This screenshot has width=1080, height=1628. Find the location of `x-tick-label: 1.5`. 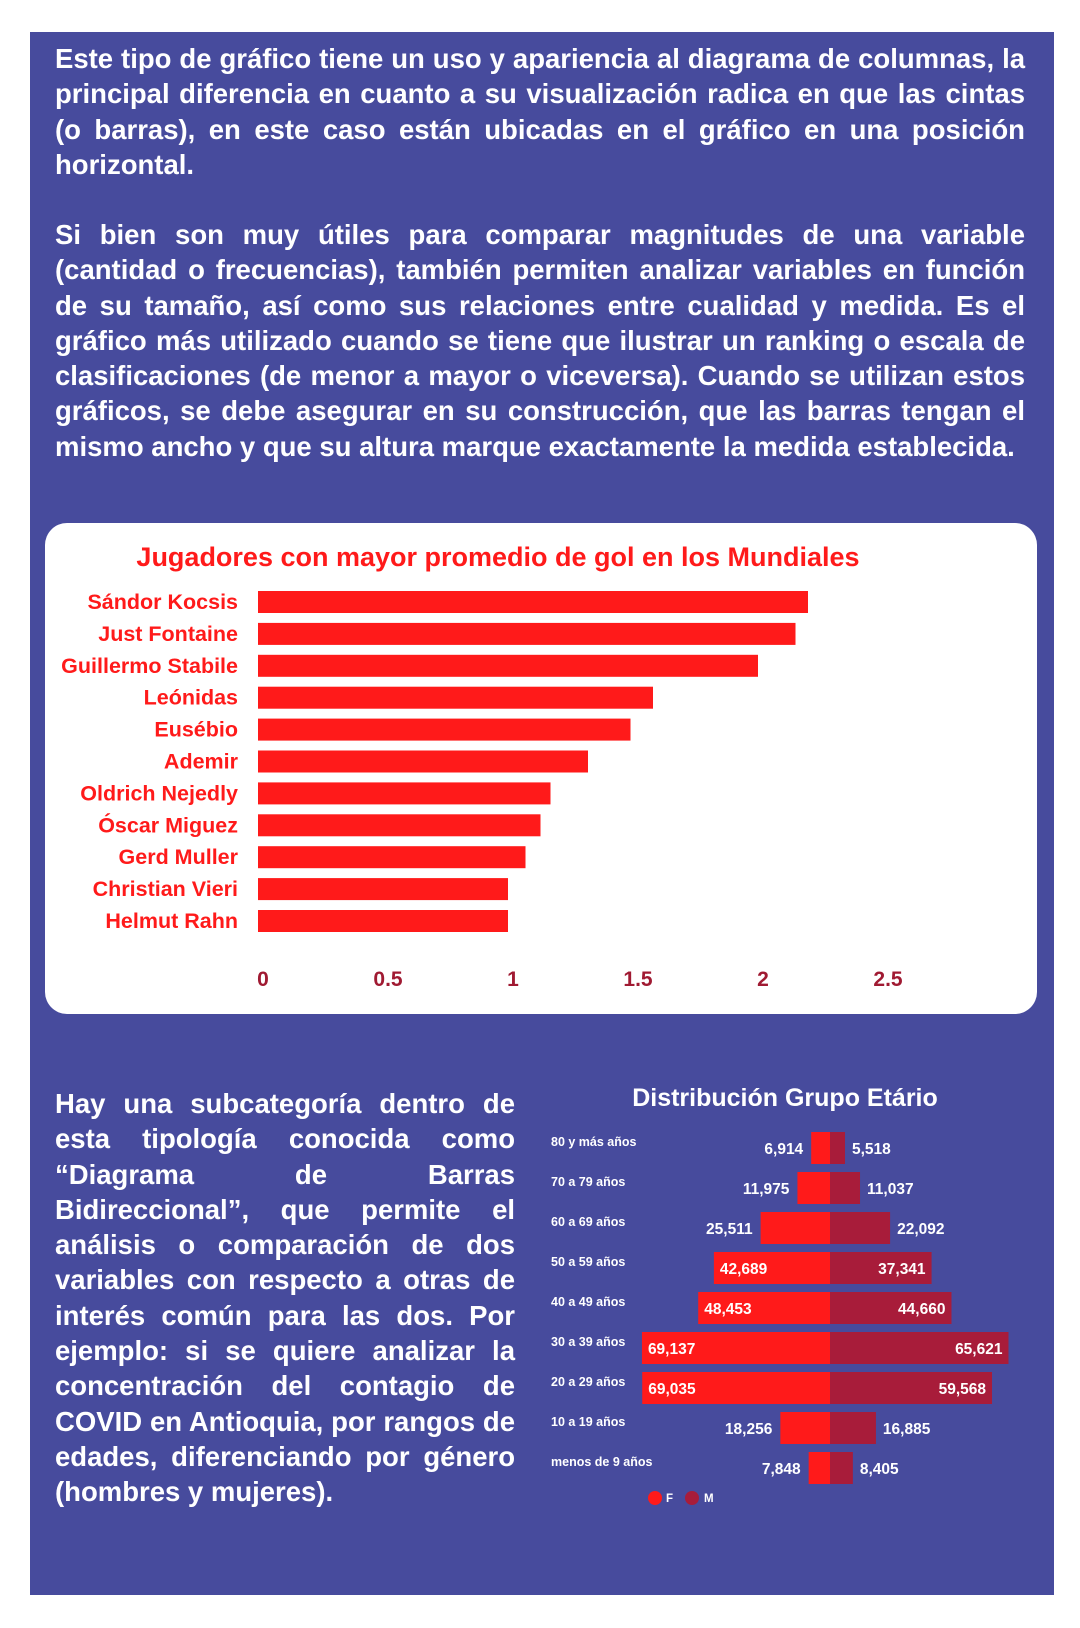

x-tick-label: 1.5 is located at coordinates (638, 979).